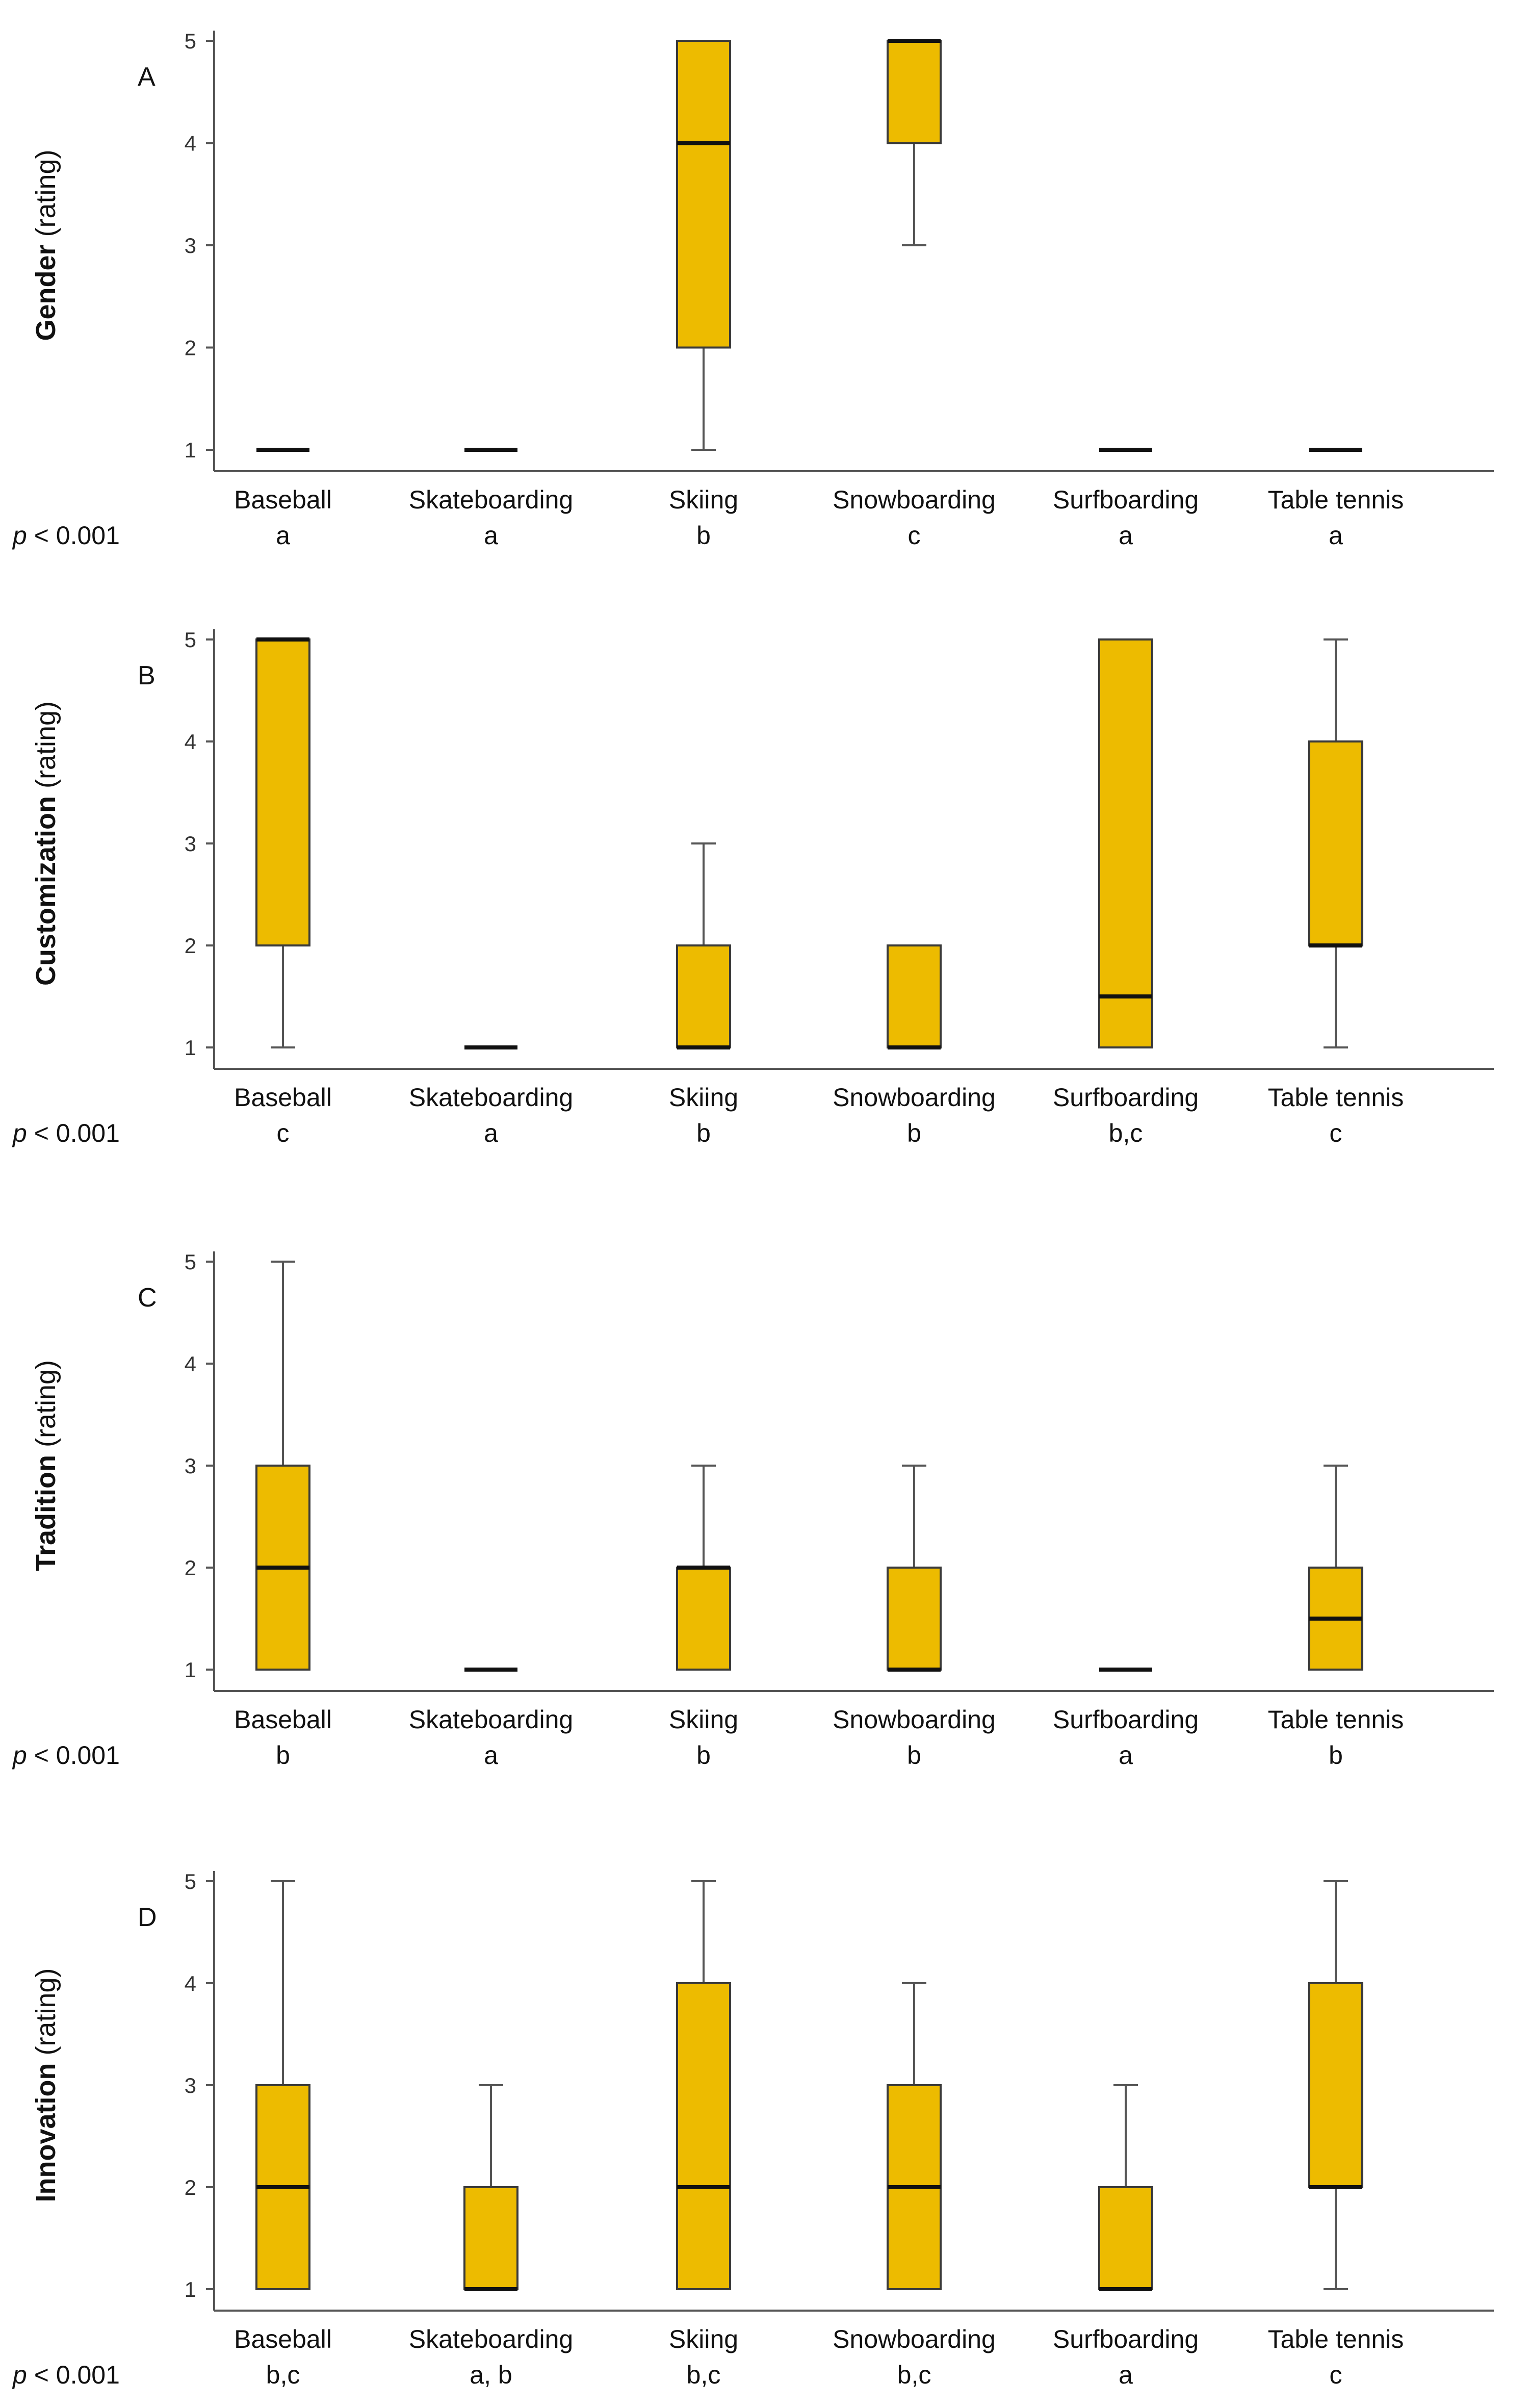 The height and width of the screenshot is (2408, 1530). What do you see at coordinates (46, 292) in the screenshot?
I see `y-axis-title-bold: Gender` at bounding box center [46, 292].